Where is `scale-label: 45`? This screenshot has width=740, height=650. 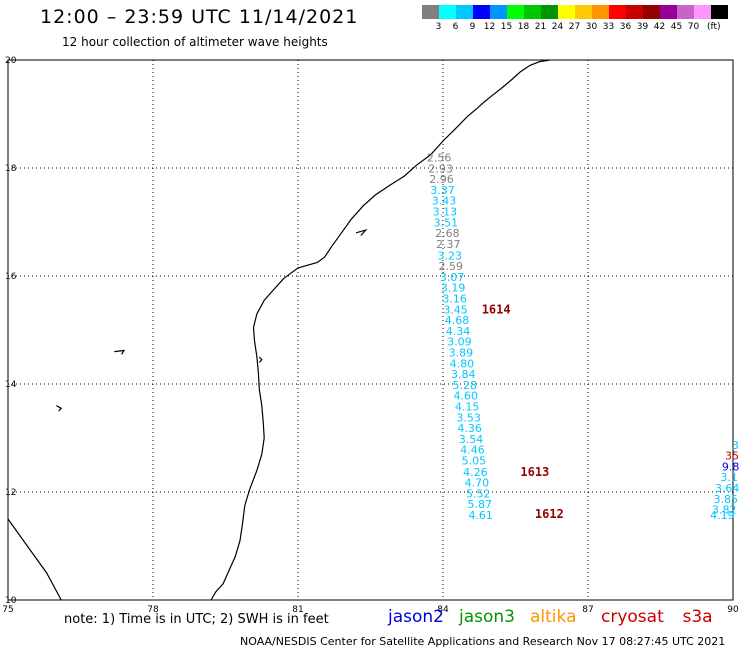 scale-label: 45 is located at coordinates (676, 27).